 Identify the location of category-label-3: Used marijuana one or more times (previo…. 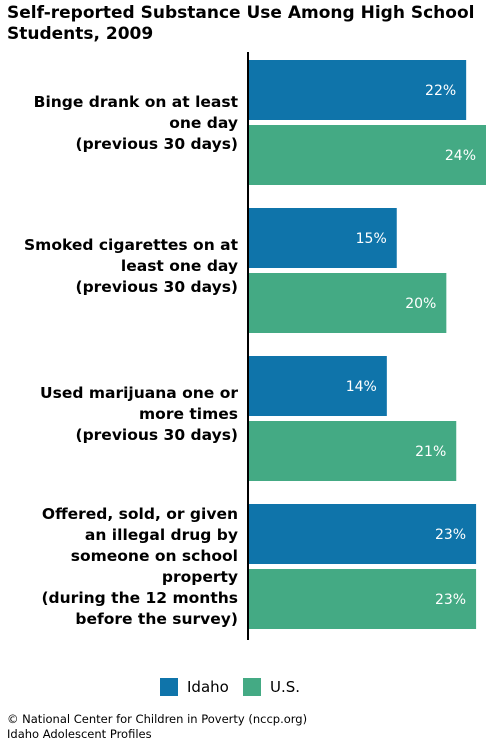
(139, 414).